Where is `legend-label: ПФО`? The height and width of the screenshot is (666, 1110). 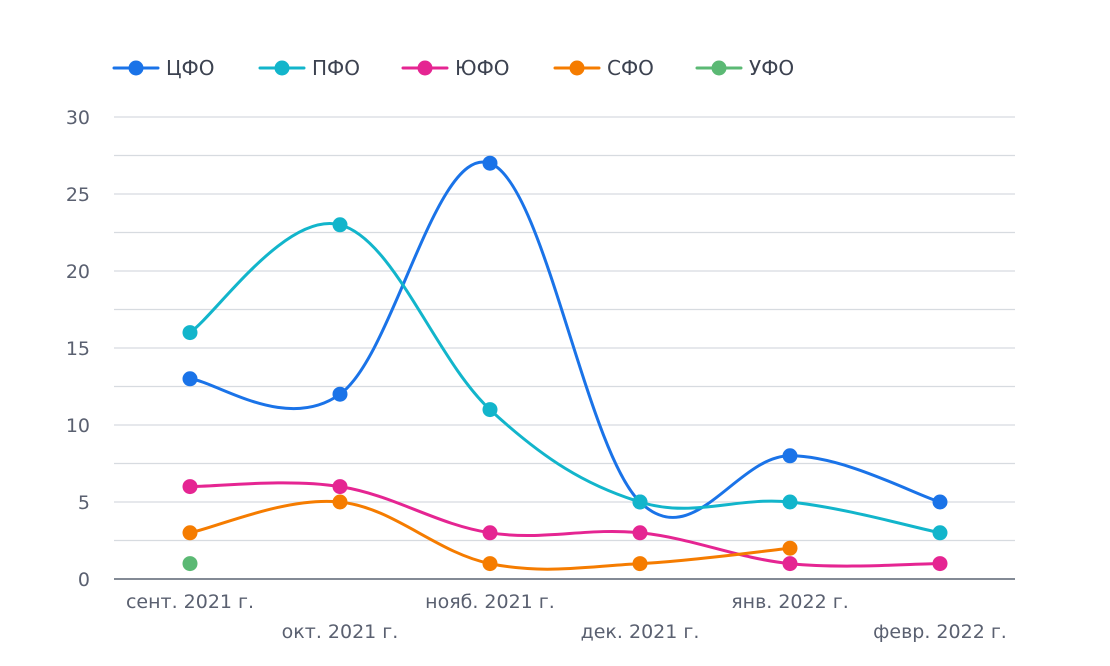 legend-label: ПФО is located at coordinates (336, 68).